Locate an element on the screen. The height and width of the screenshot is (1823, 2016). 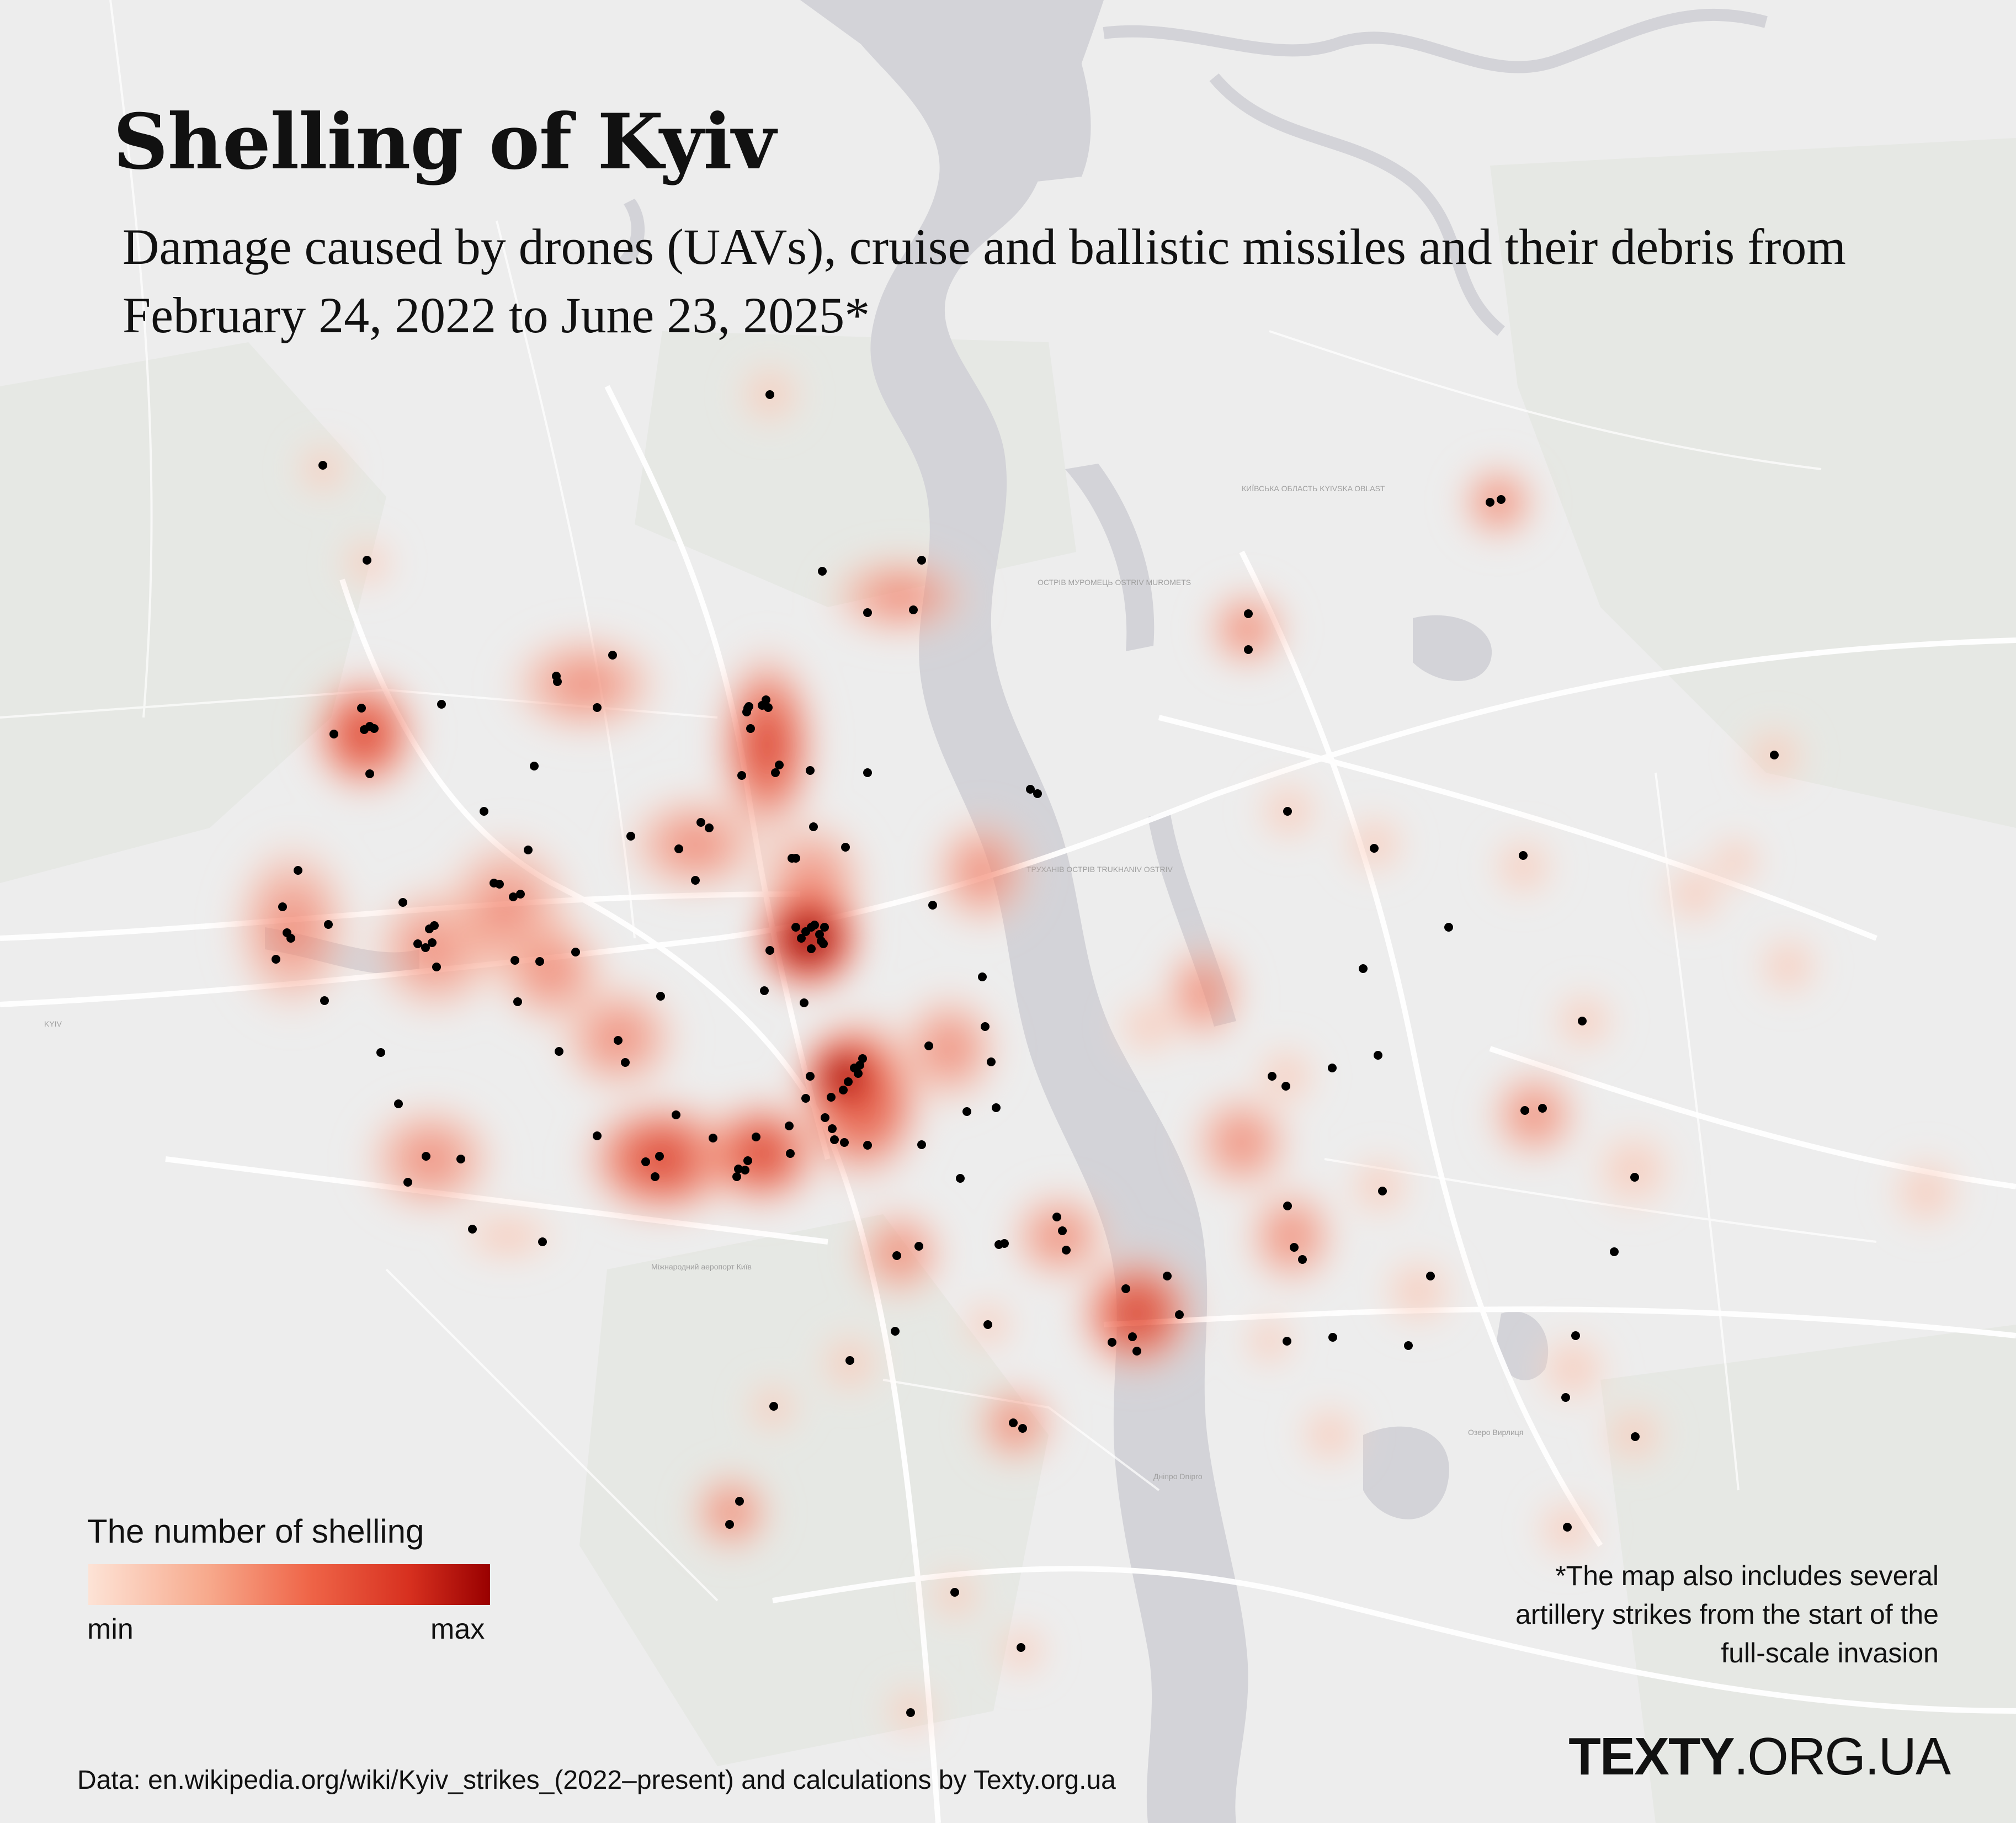
logo-bold: TEXTY is located at coordinates (1651, 1756).